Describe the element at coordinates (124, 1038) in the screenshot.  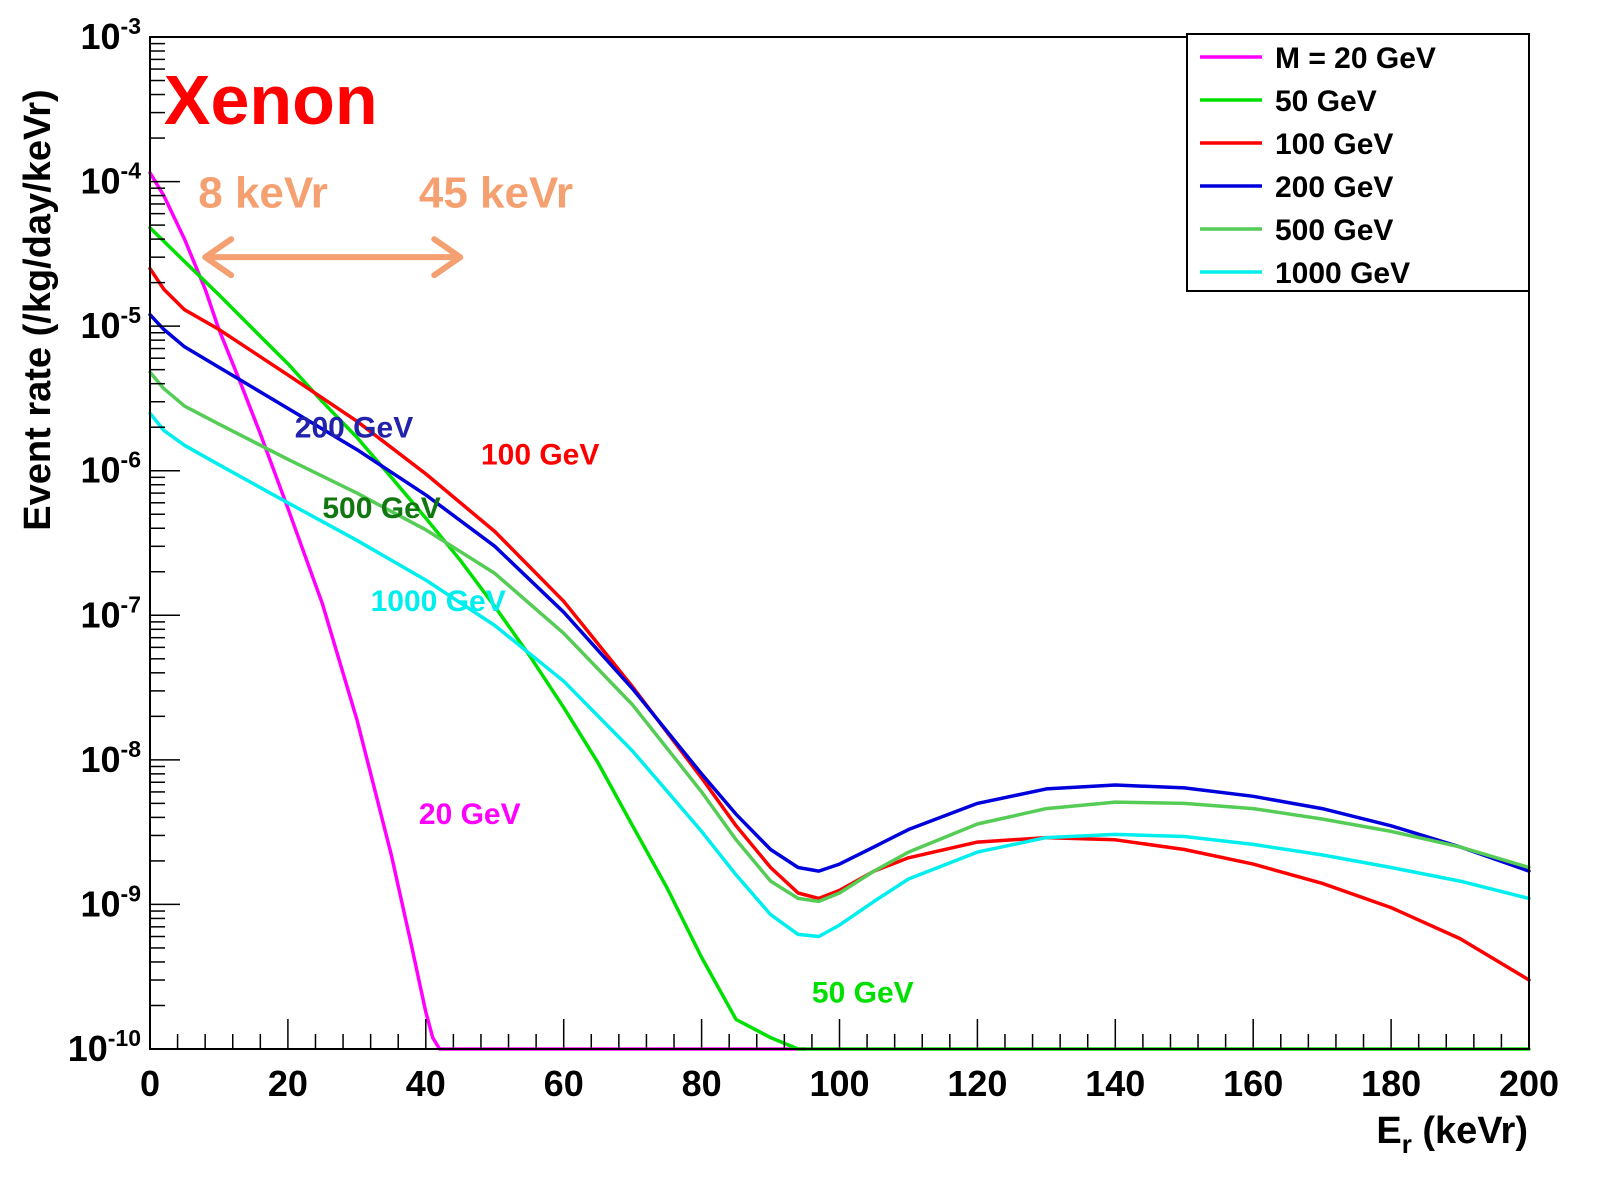
I see `y-tick-exponent: -10` at that location.